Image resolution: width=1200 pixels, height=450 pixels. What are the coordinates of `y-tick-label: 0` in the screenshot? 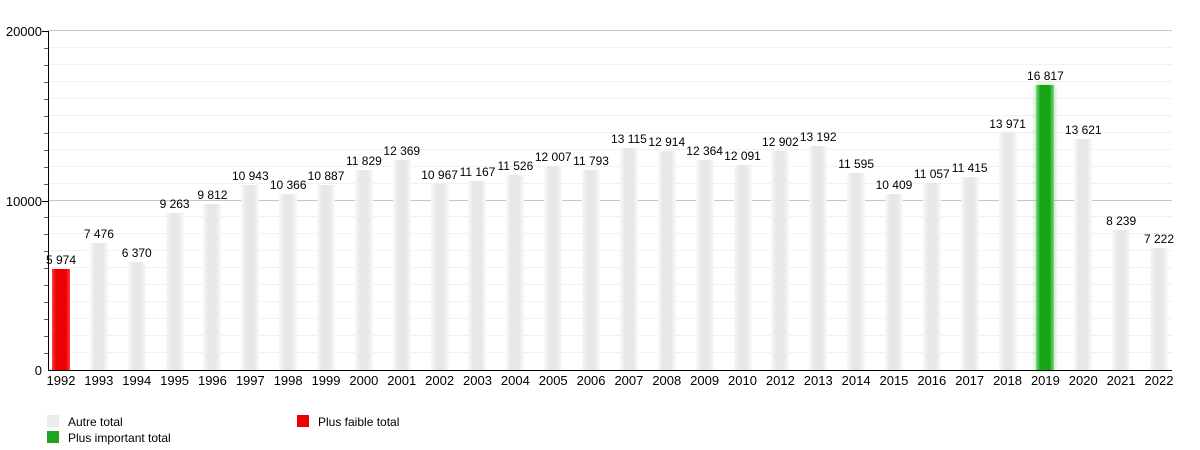 It's located at (38, 370).